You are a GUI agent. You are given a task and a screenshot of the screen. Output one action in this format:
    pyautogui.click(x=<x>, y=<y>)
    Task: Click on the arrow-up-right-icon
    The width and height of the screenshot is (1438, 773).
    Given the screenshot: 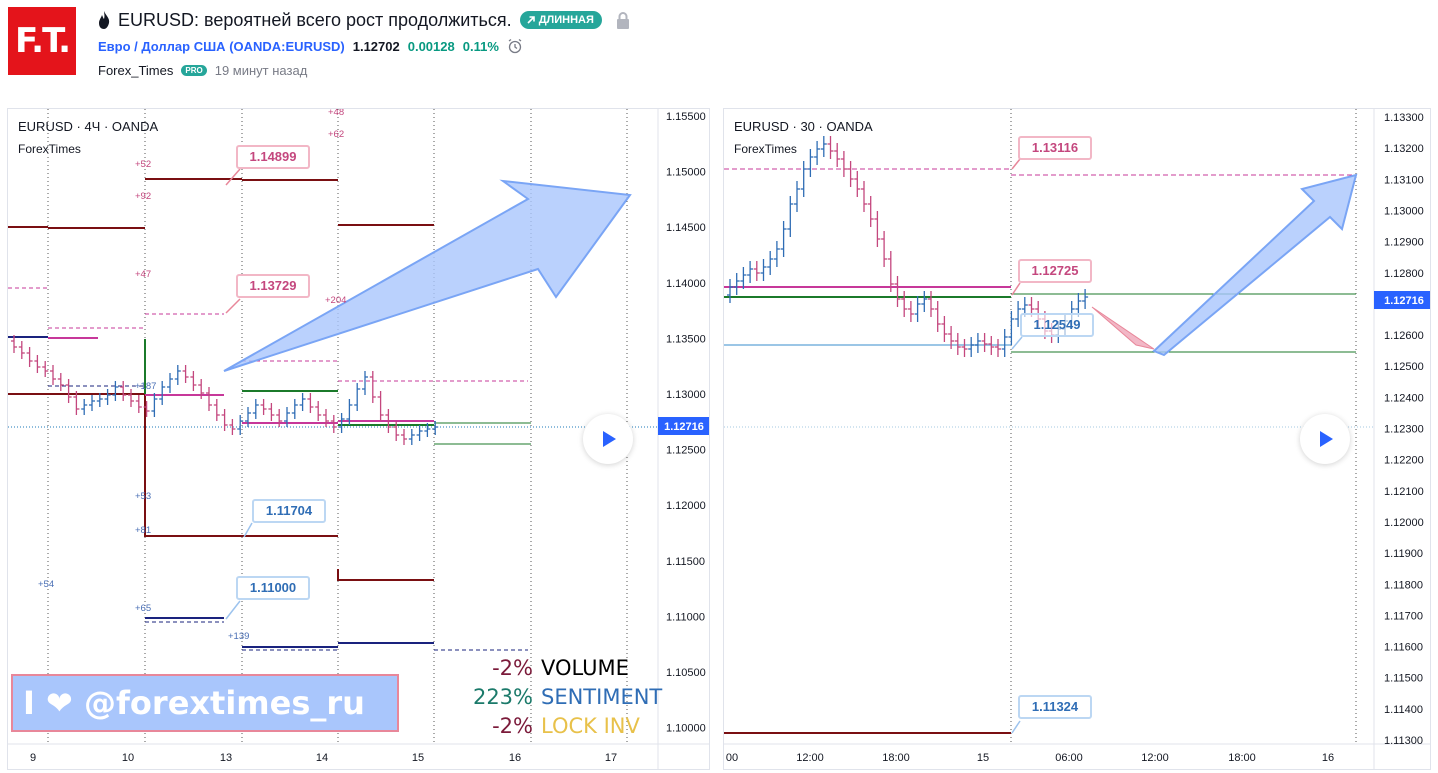 What is the action you would take?
    pyautogui.click(x=531, y=20)
    